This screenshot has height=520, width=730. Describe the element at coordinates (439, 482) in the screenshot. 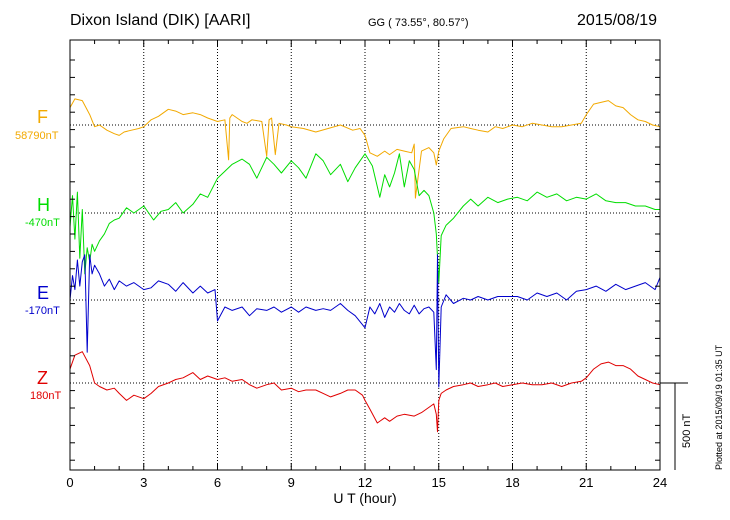

I see `x-tick-label: 15` at that location.